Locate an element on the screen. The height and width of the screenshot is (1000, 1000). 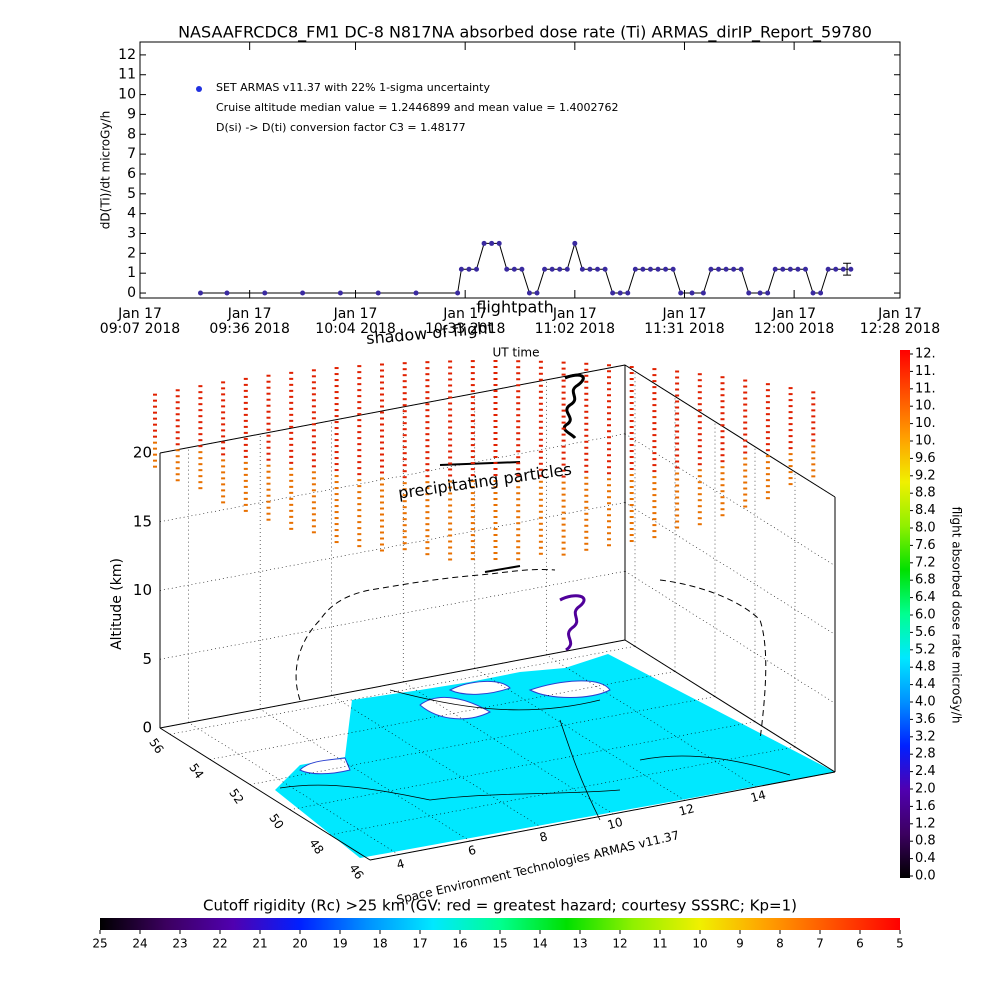
colorbar-tick-label: 10. is located at coordinates (925, 441).